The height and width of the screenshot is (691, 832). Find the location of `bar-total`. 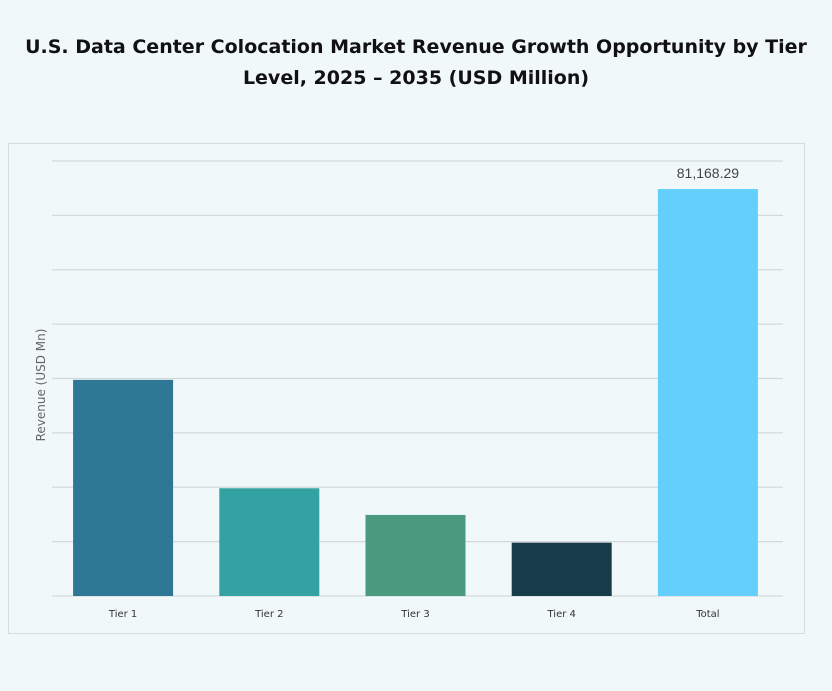

bar-total is located at coordinates (707, 392).